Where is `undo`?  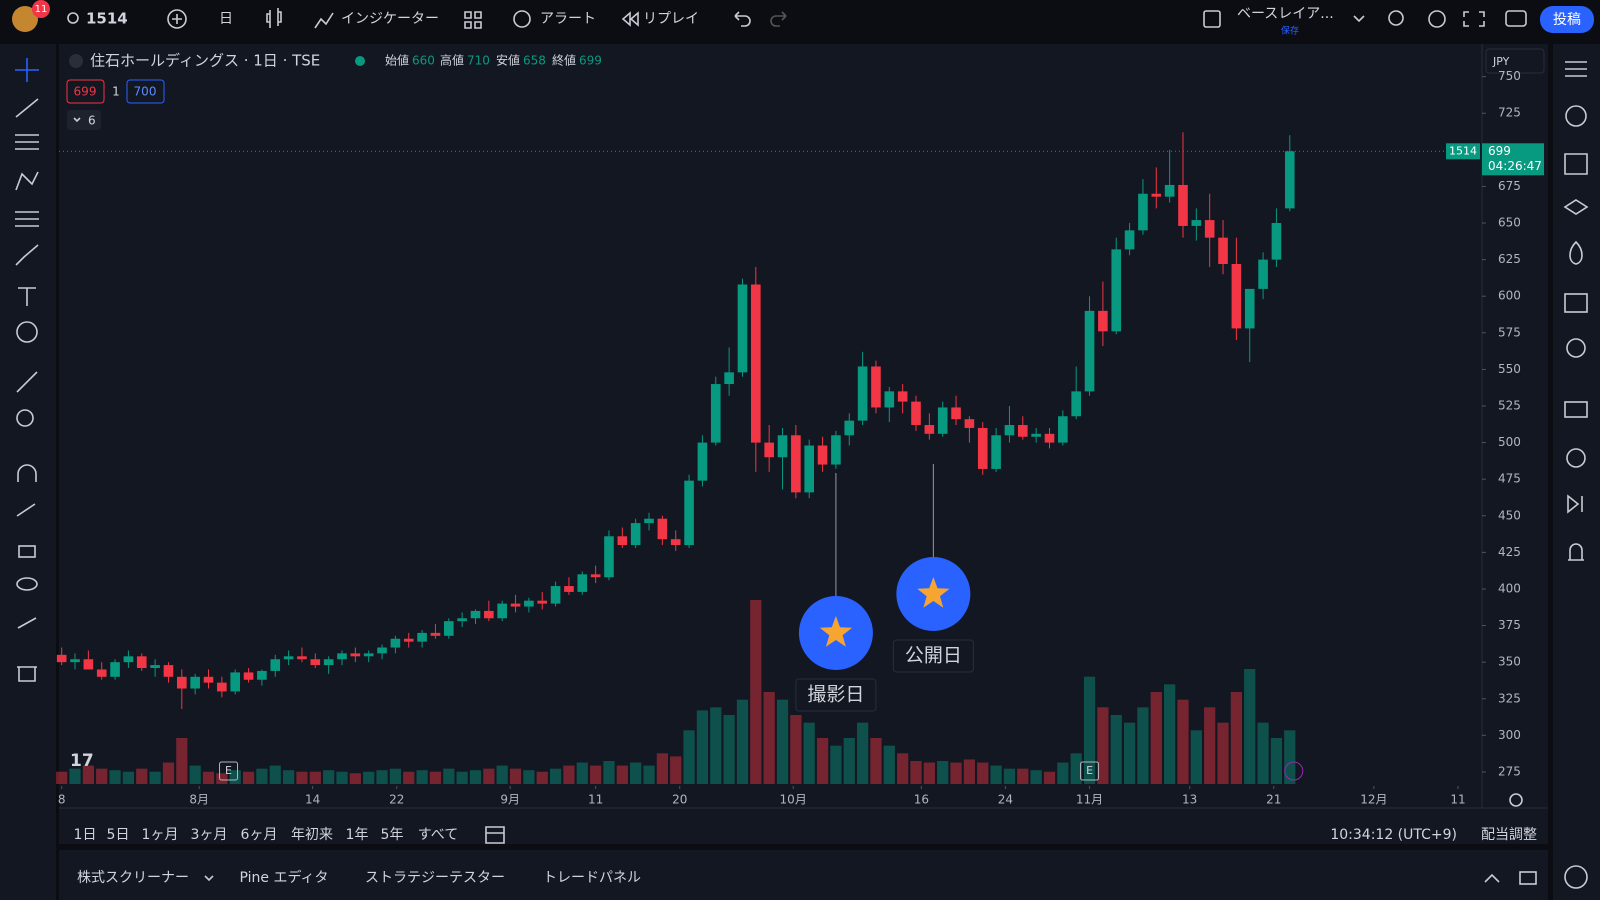
undo is located at coordinates (742, 19).